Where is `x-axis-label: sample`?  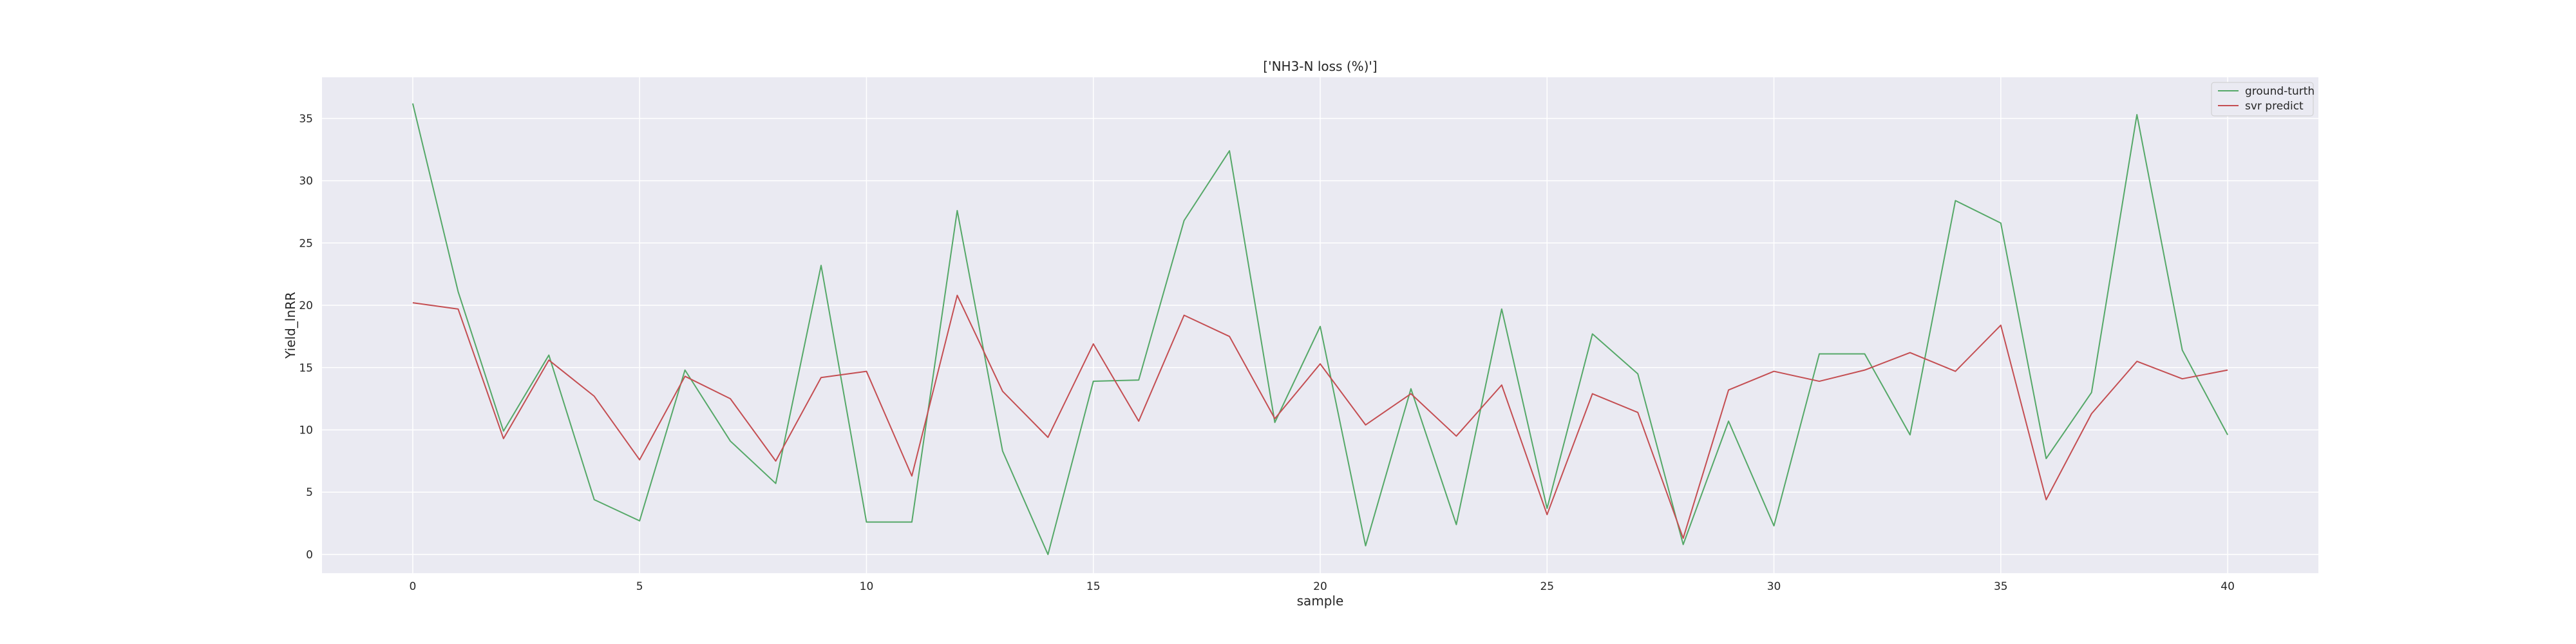
x-axis-label: sample is located at coordinates (1320, 601).